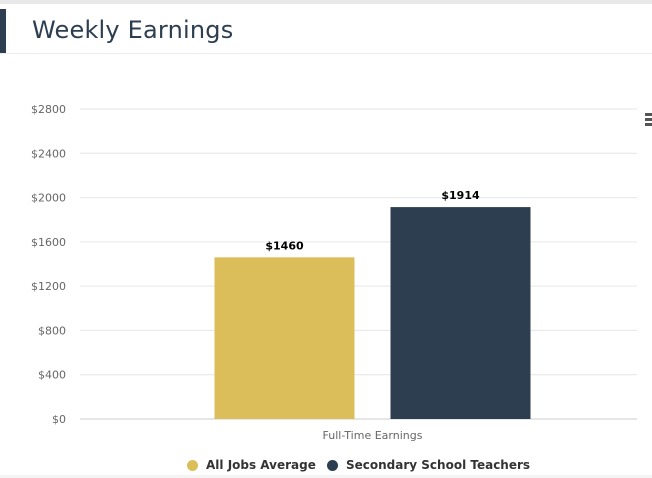 This screenshot has width=652, height=478. What do you see at coordinates (284, 245) in the screenshot?
I see `data-label-all-jobs-average: $1460` at bounding box center [284, 245].